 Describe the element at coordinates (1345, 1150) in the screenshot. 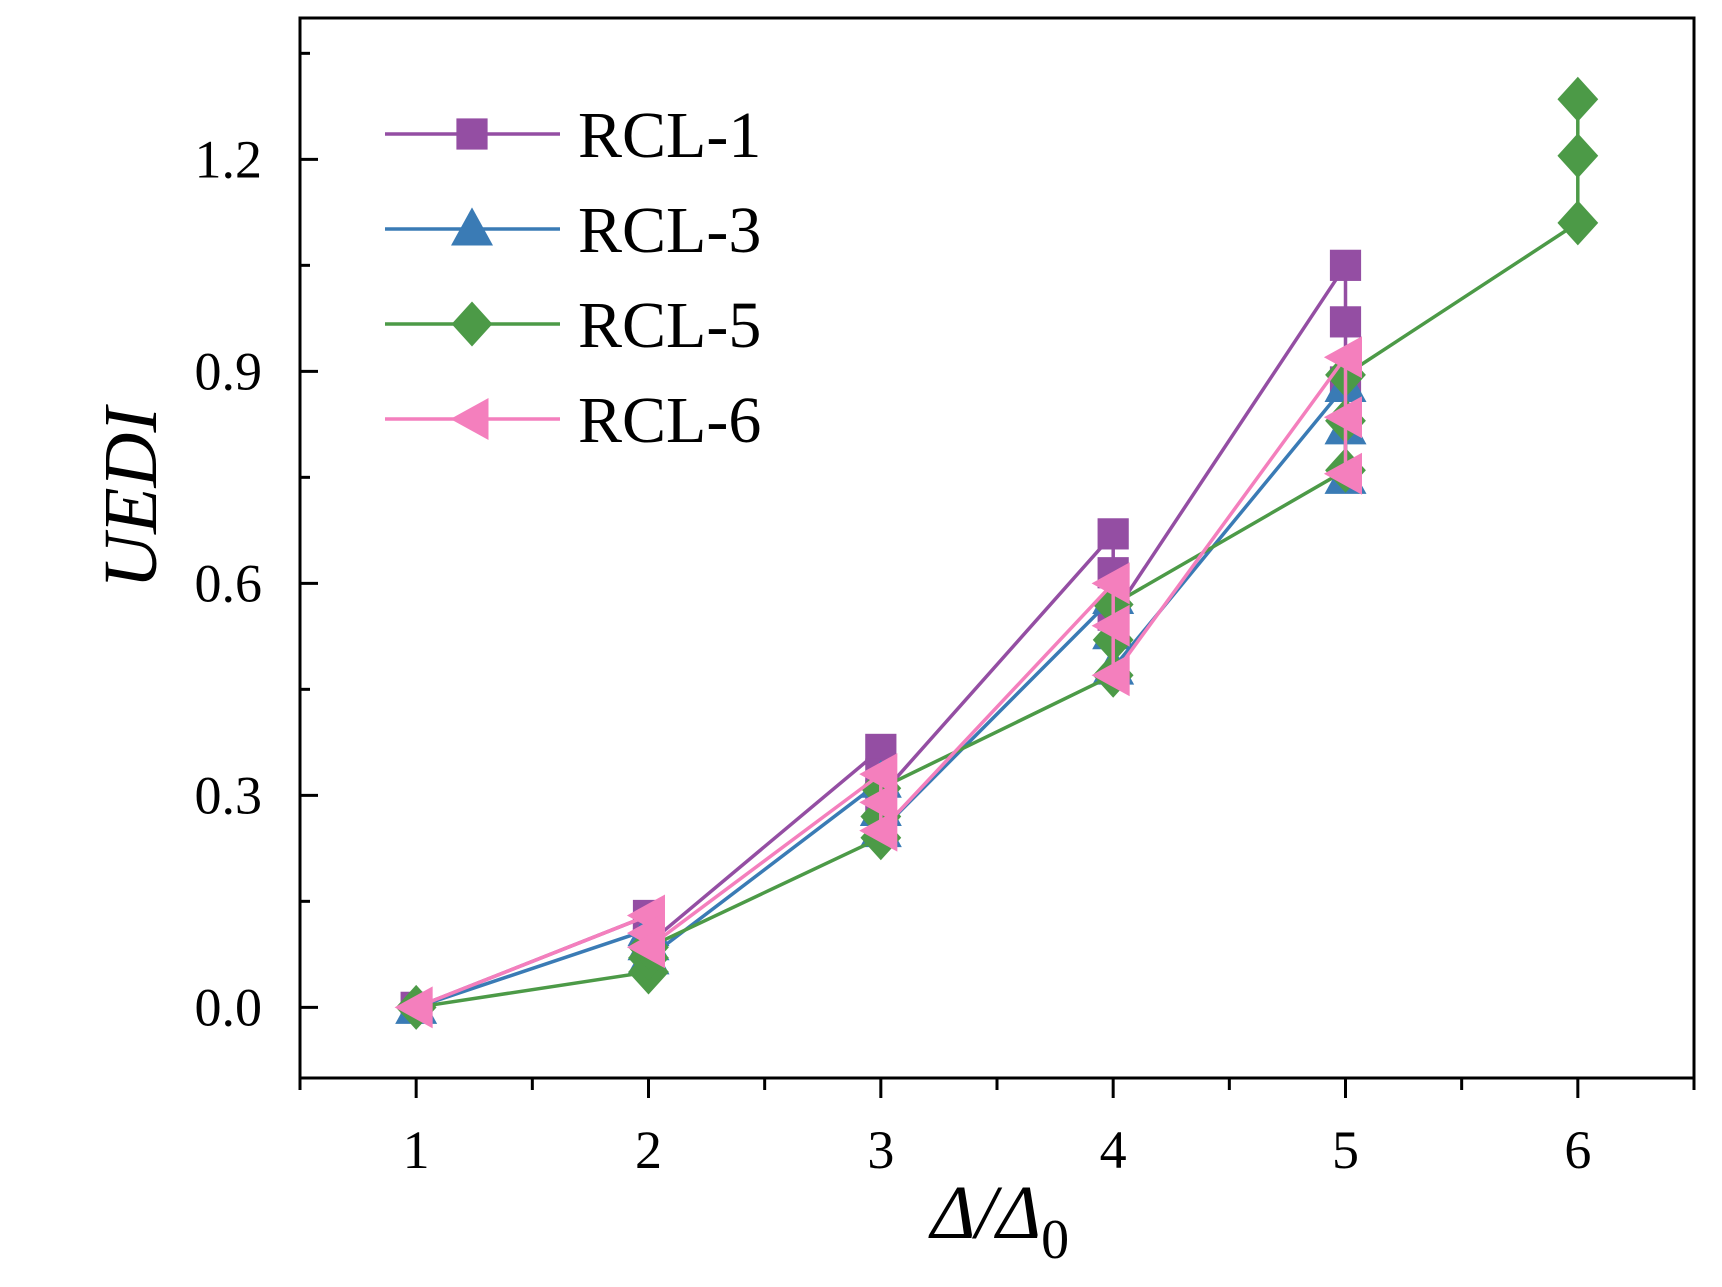

I see `x-tick-label: 5` at that location.